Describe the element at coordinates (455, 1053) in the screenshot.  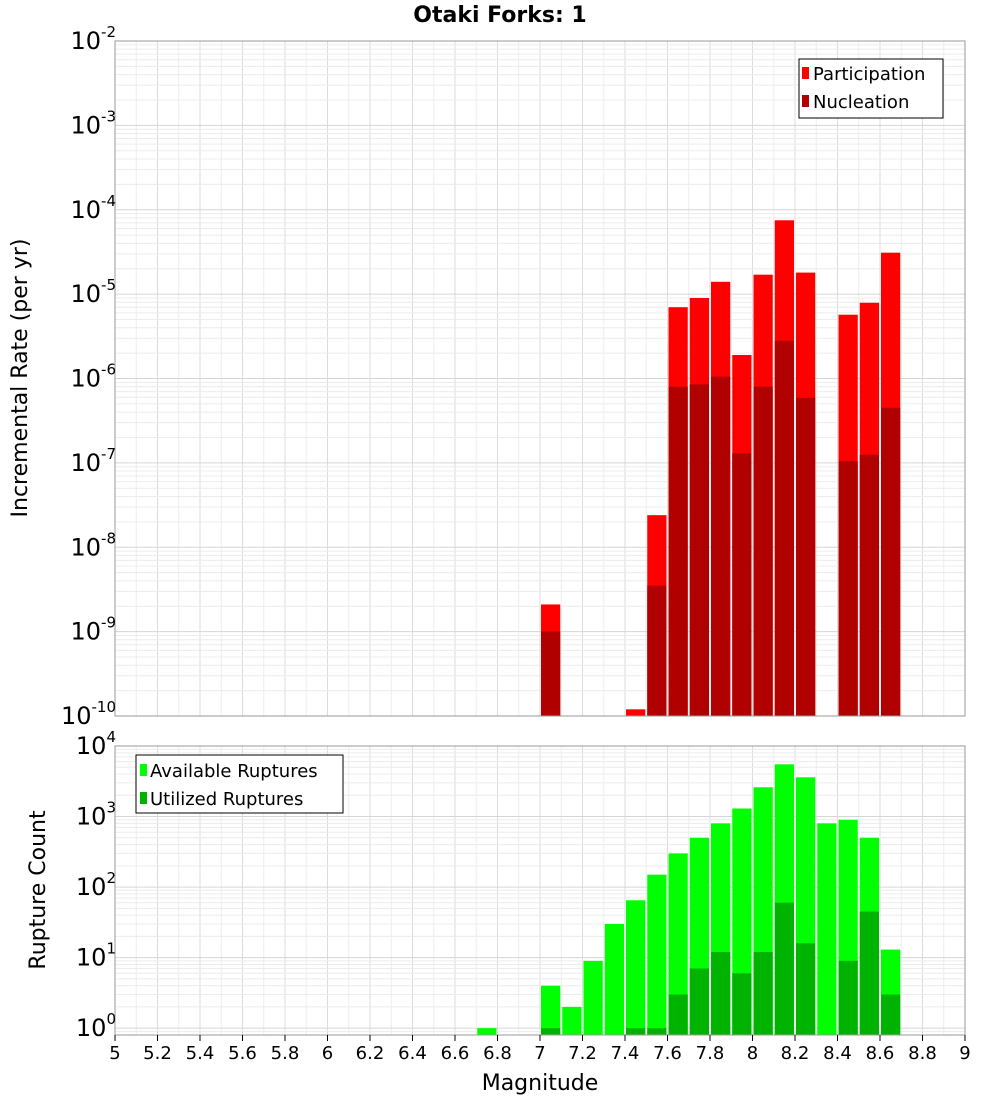
I see `x-tick-label: 6.6` at that location.